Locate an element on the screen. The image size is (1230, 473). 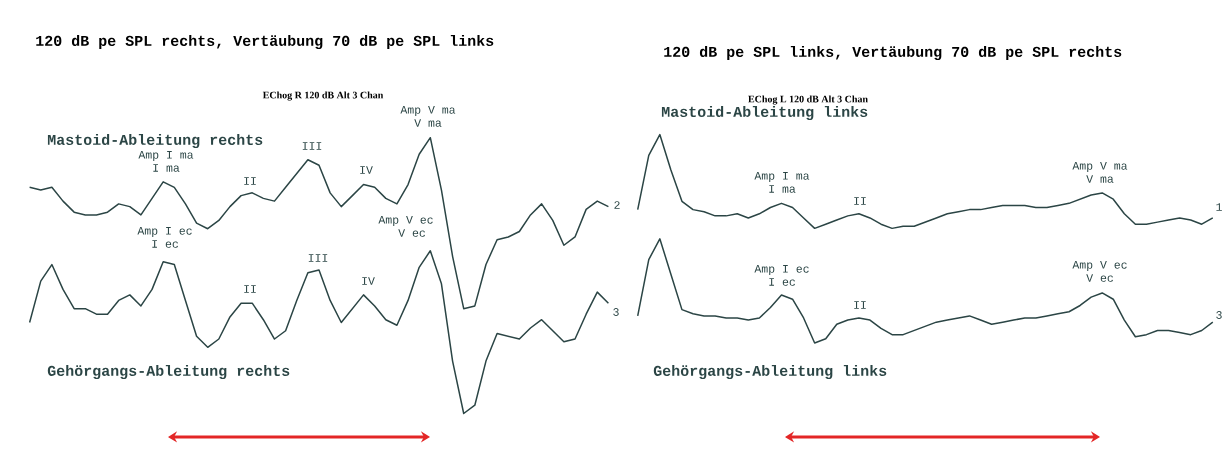
text: Gehörgangs-Ableitung links is located at coordinates (770, 372).